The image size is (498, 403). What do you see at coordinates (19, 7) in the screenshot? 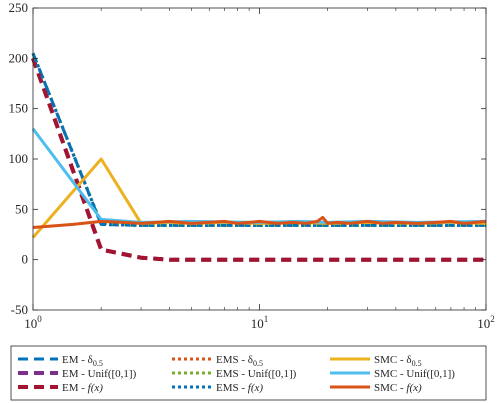
I see `y-tick-label: 250` at bounding box center [19, 7].